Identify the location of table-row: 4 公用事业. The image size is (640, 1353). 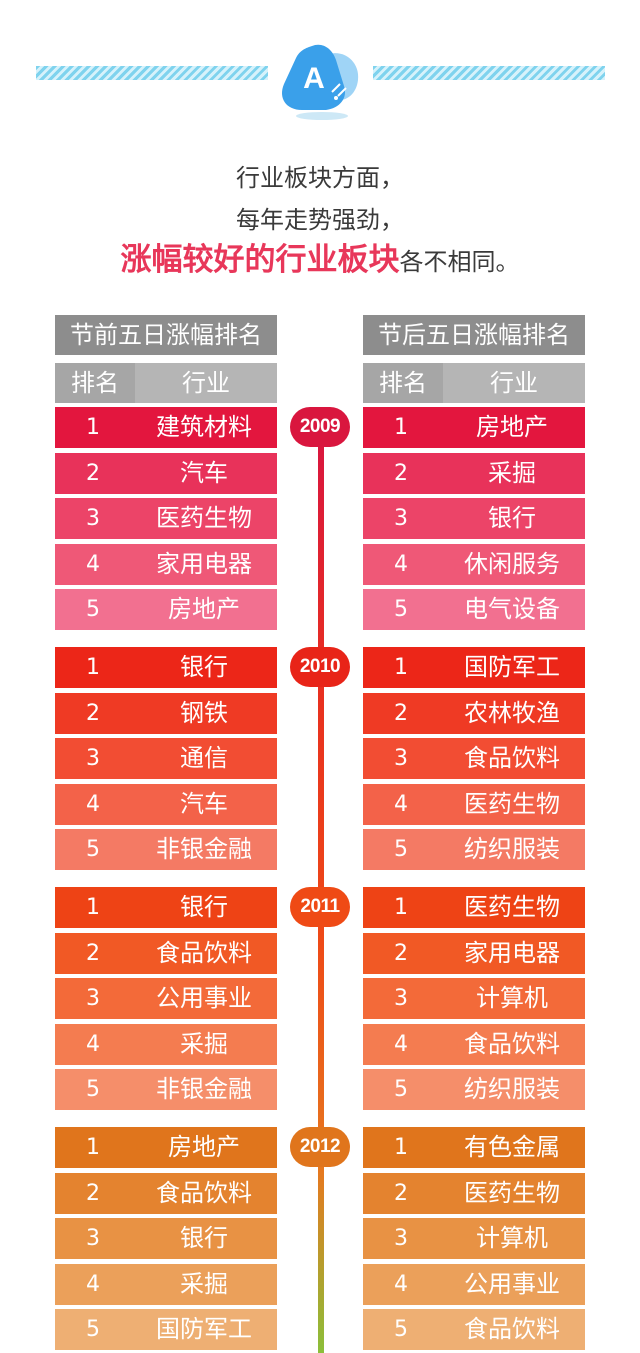
(474, 1284).